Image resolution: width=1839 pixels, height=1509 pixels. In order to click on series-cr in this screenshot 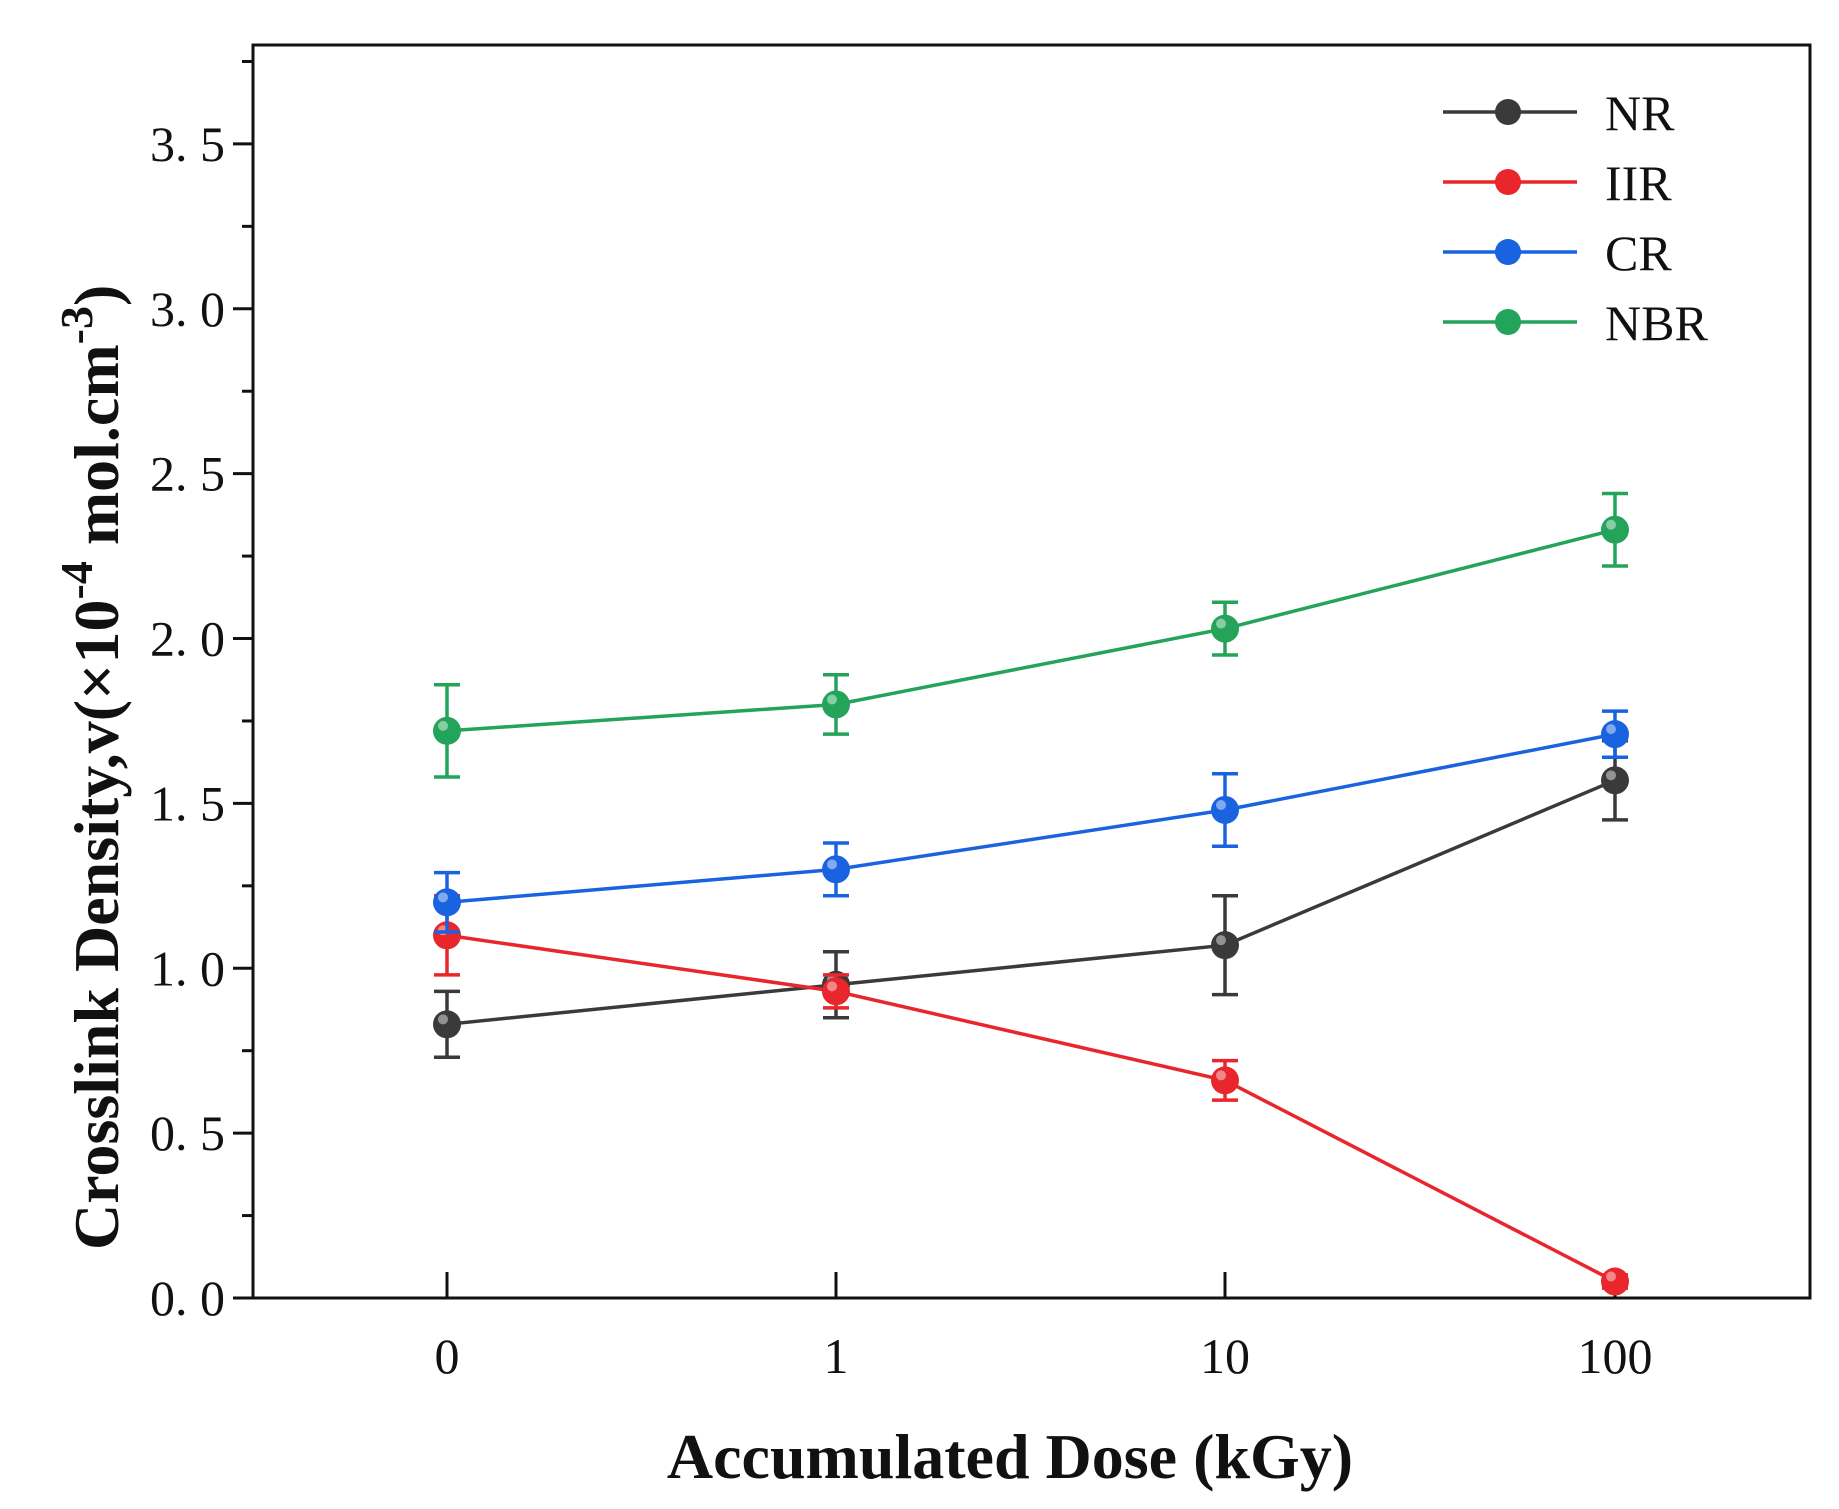, I will do `click(1031, 821)`.